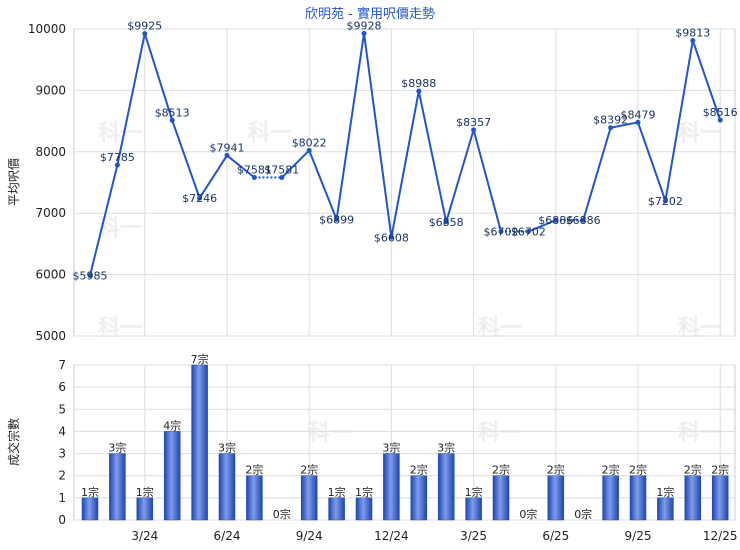  I want to click on line-point-label: $6858, so click(446, 222).